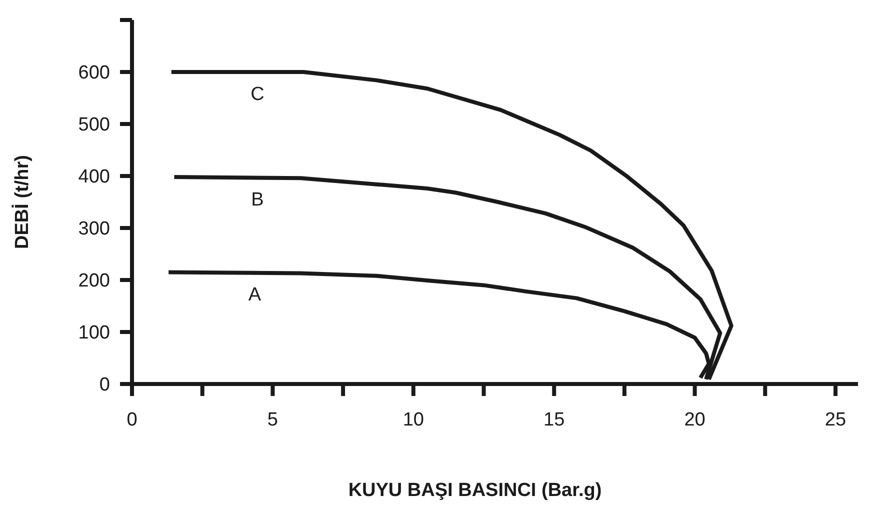 The image size is (870, 522). Describe the element at coordinates (94, 333) in the screenshot. I see `y-tick-label: 100` at that location.